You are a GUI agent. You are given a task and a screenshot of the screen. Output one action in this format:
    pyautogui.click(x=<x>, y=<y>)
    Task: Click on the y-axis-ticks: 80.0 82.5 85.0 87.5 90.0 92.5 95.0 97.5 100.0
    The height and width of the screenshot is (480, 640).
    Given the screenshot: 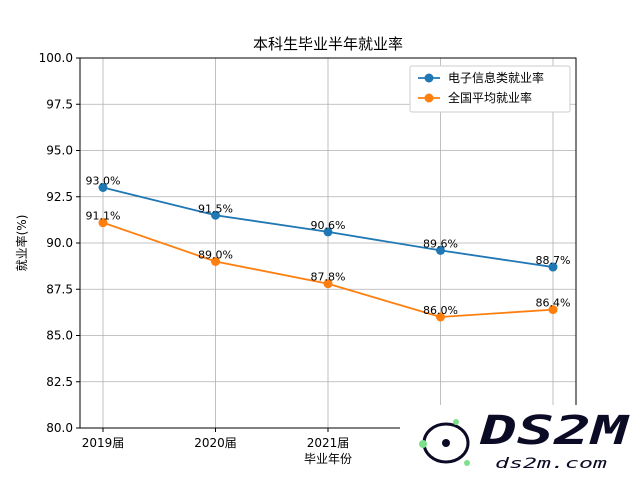 What is the action you would take?
    pyautogui.click(x=59, y=243)
    